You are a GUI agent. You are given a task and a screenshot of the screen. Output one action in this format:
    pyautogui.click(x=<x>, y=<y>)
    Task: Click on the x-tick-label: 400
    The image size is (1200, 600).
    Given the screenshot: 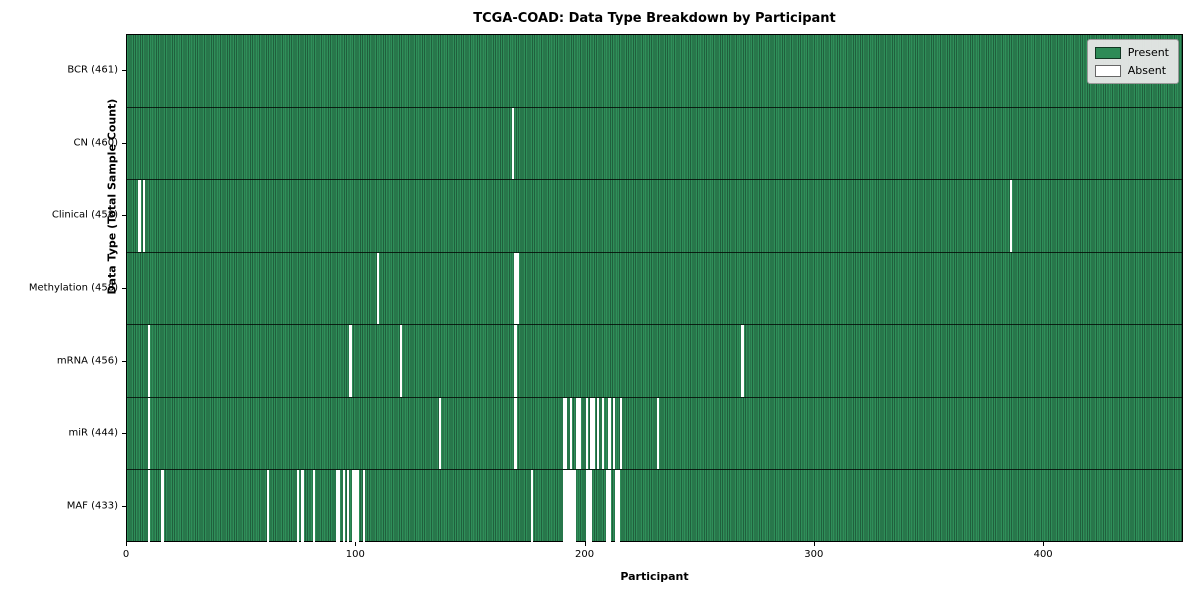 What is the action you would take?
    pyautogui.click(x=1043, y=554)
    